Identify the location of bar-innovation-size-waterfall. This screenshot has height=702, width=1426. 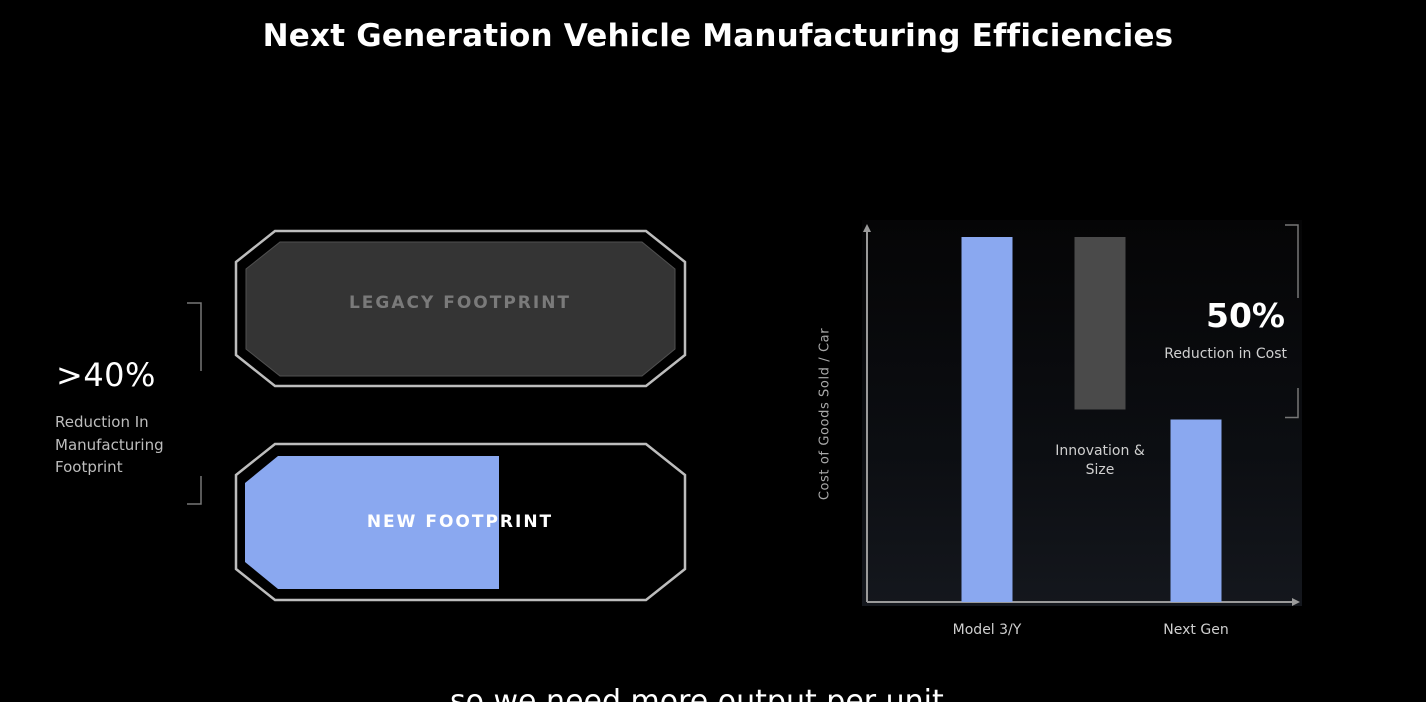
(1100, 323).